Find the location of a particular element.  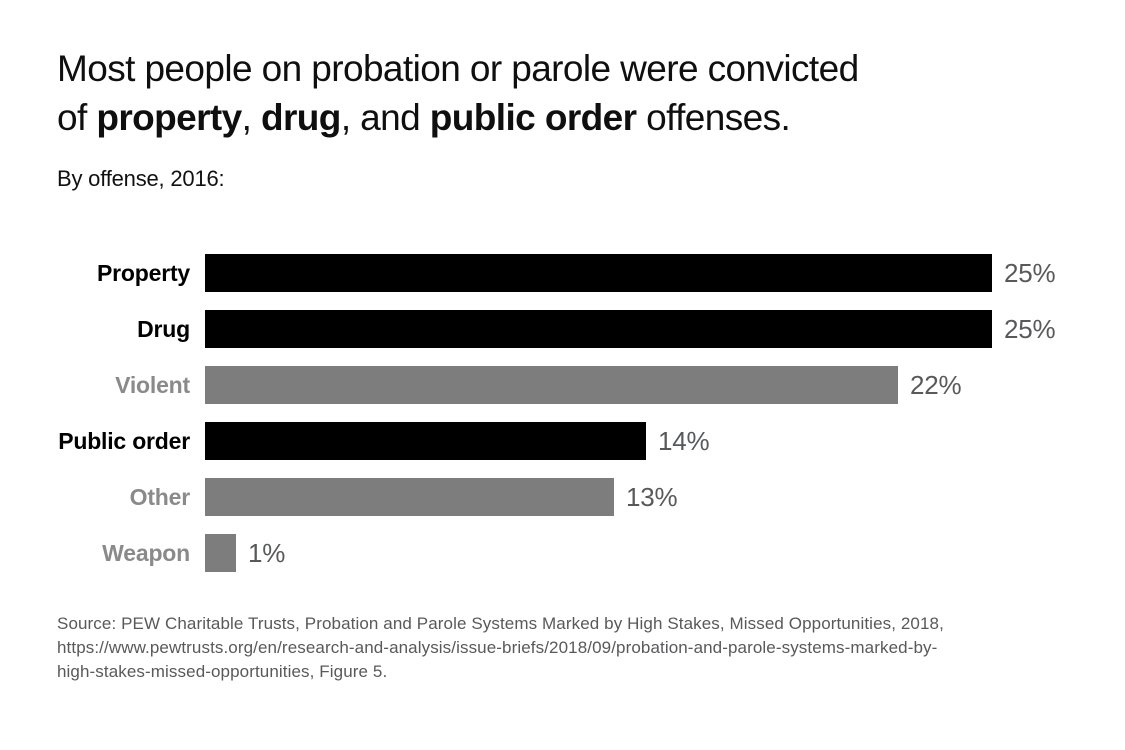

title-segment: of is located at coordinates (77, 117).